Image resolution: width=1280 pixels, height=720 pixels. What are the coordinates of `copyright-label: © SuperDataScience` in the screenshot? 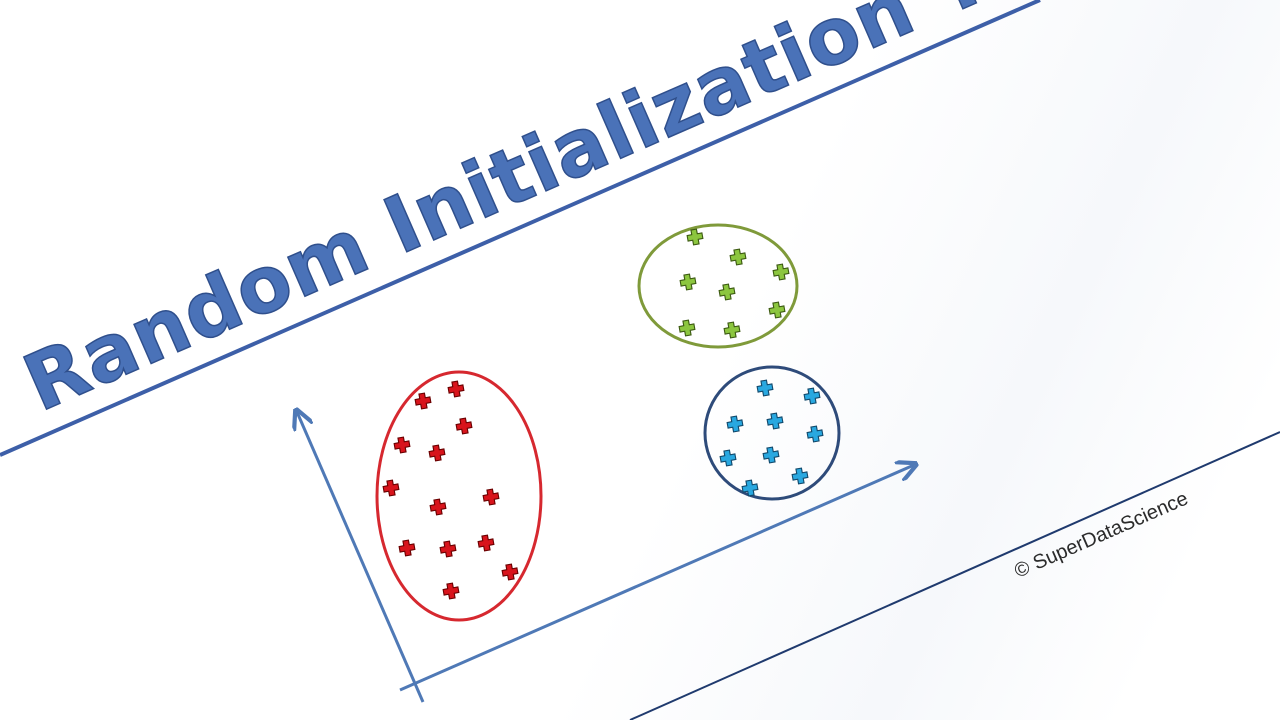 It's located at (1101, 535).